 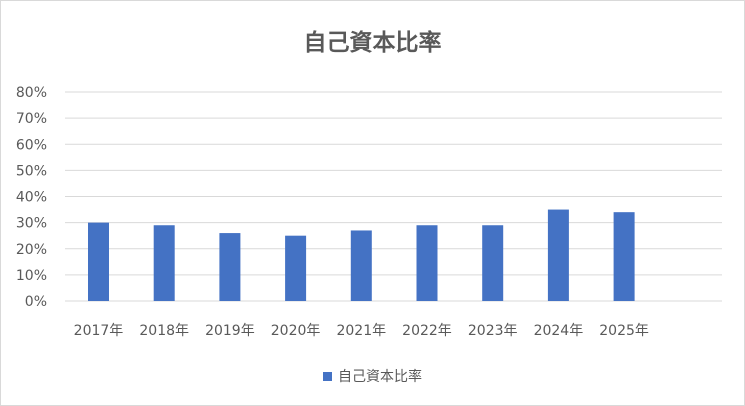 I want to click on y-tick-label: 80%, so click(x=31, y=93).